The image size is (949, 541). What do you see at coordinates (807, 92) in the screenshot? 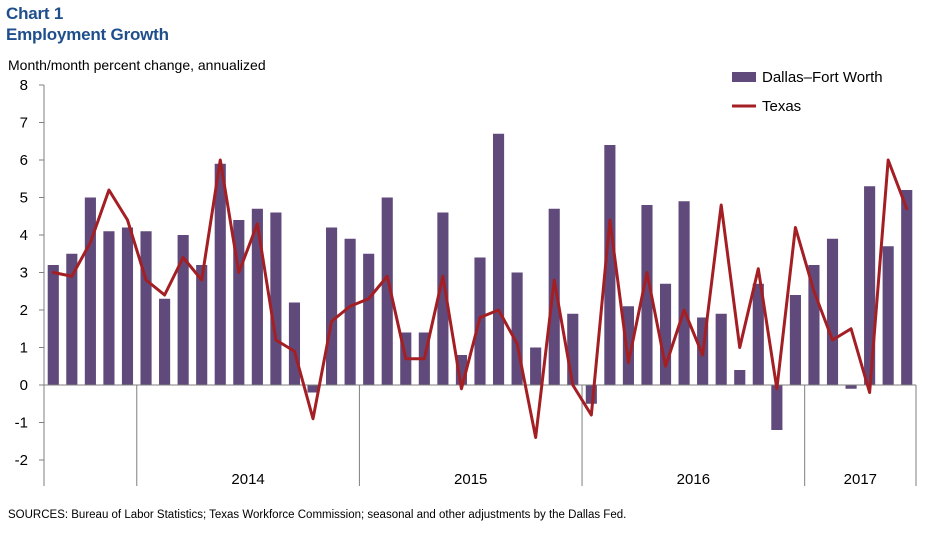
I see `legend: Dallas–Fort Worth Texas` at bounding box center [807, 92].